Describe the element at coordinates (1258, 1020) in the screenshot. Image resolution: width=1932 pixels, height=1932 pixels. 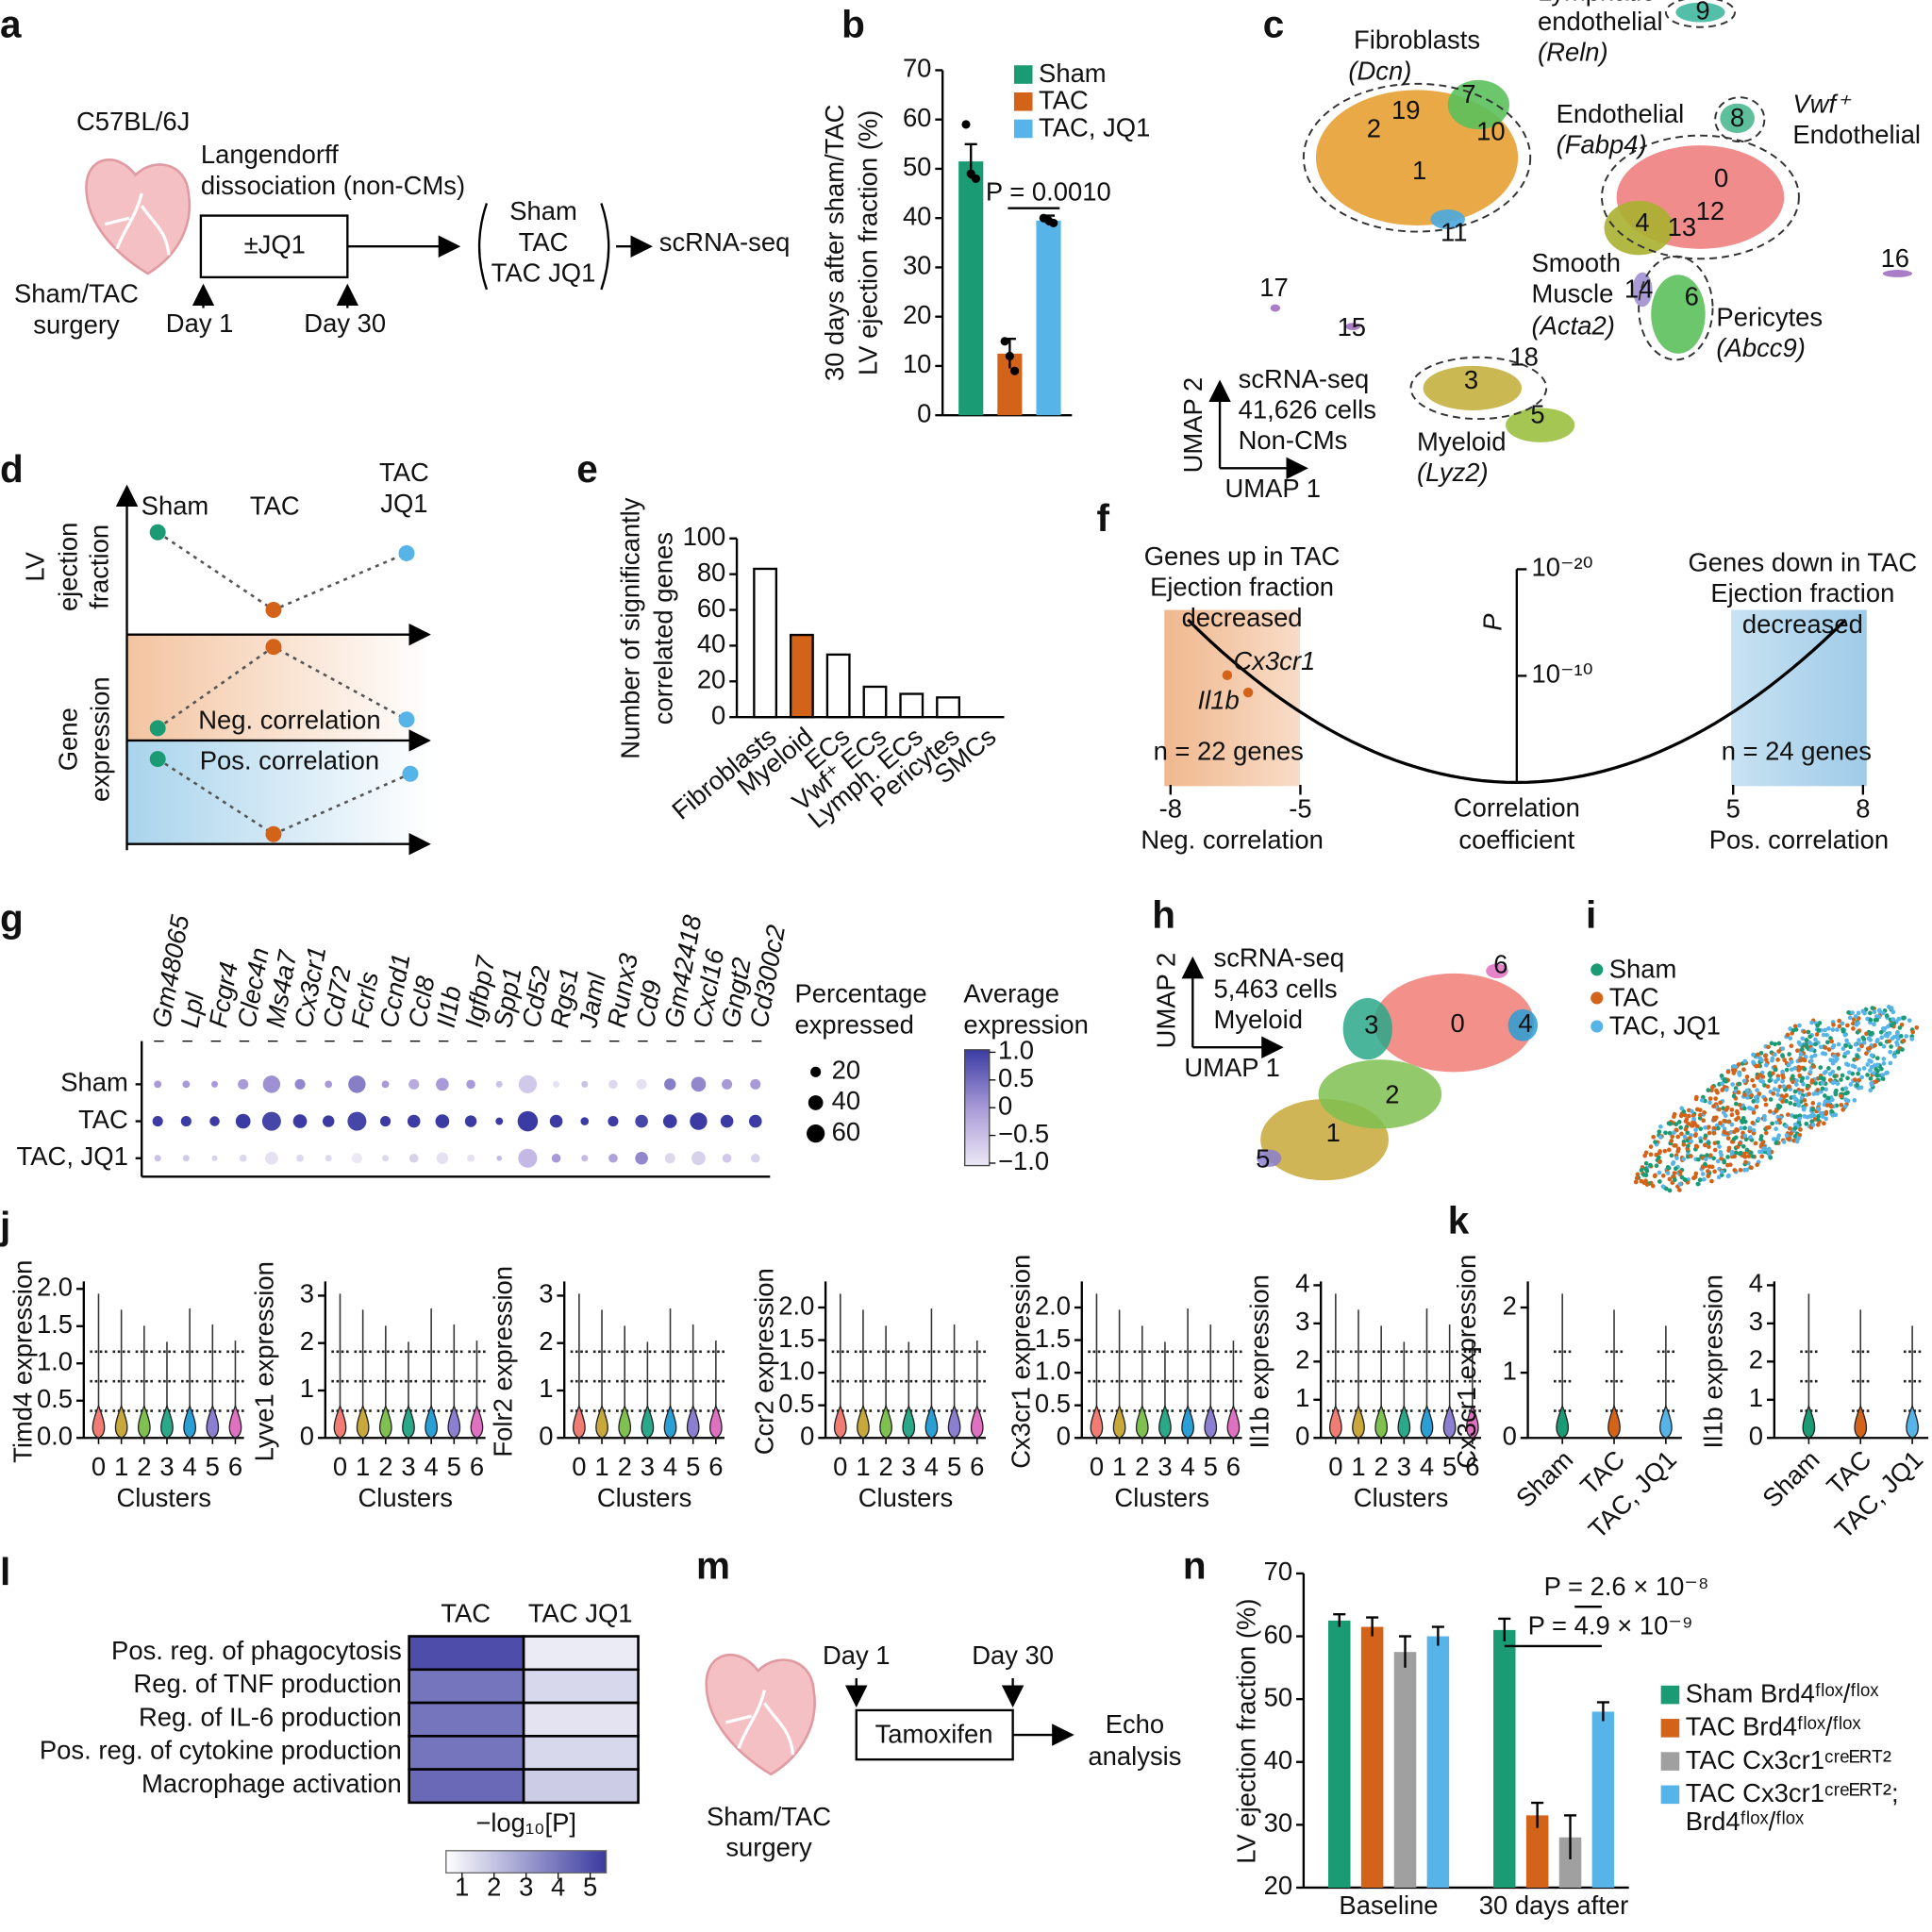
I see `label: Myeloid` at that location.